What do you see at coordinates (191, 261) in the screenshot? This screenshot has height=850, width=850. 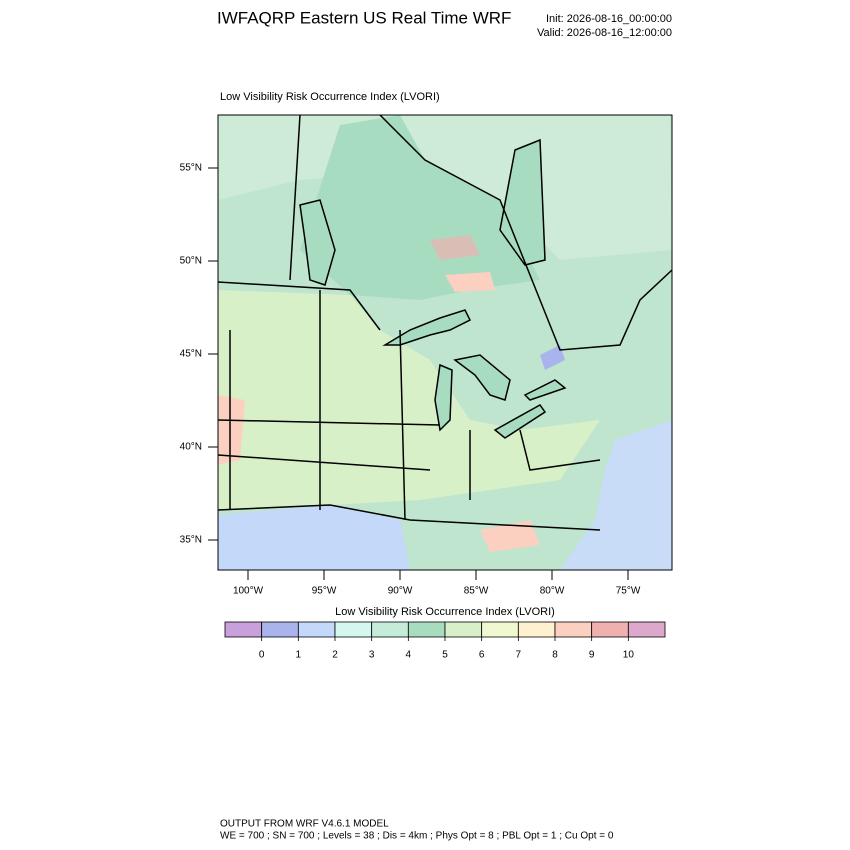 I see `lat-tick-label: 50°N` at bounding box center [191, 261].